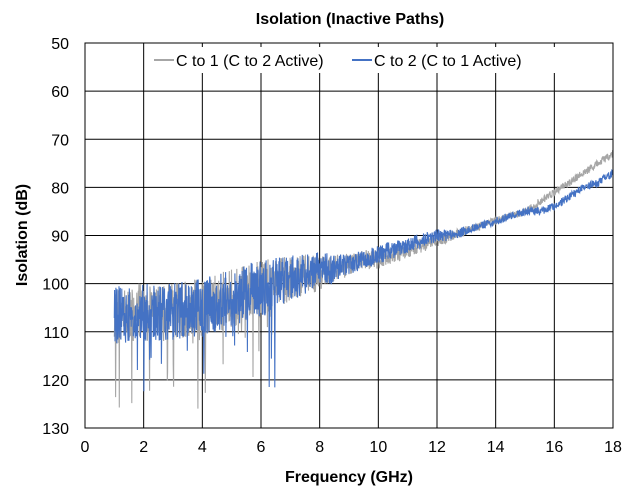 The width and height of the screenshot is (626, 495). What do you see at coordinates (437, 447) in the screenshot?
I see `x-tick-label: 12` at bounding box center [437, 447].